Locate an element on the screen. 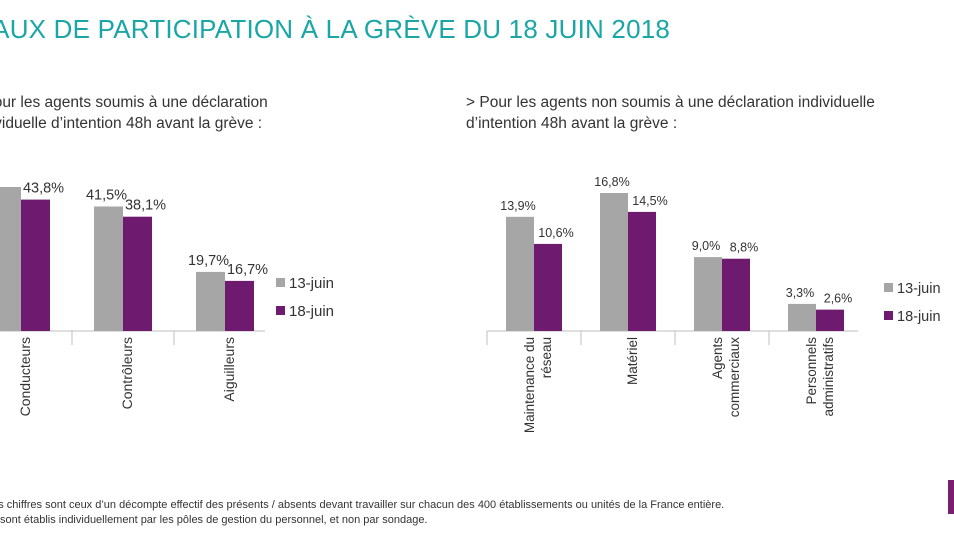  data-label: 3,3% is located at coordinates (800, 293).